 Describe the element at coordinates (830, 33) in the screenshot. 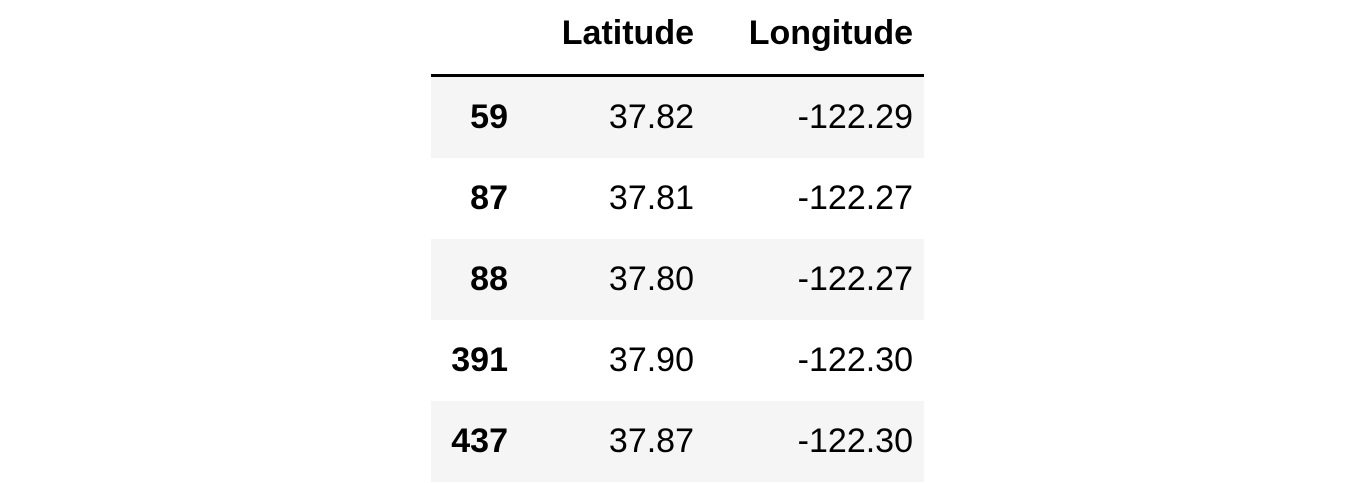

I see `column-header-longitude: Longitude` at that location.